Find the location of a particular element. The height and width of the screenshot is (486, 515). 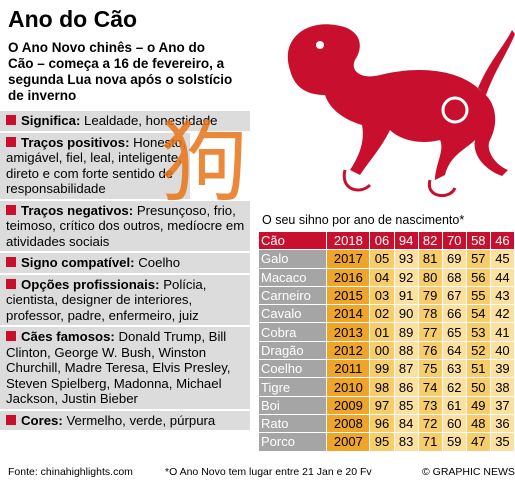

table-cell: 74 is located at coordinates (430, 387).